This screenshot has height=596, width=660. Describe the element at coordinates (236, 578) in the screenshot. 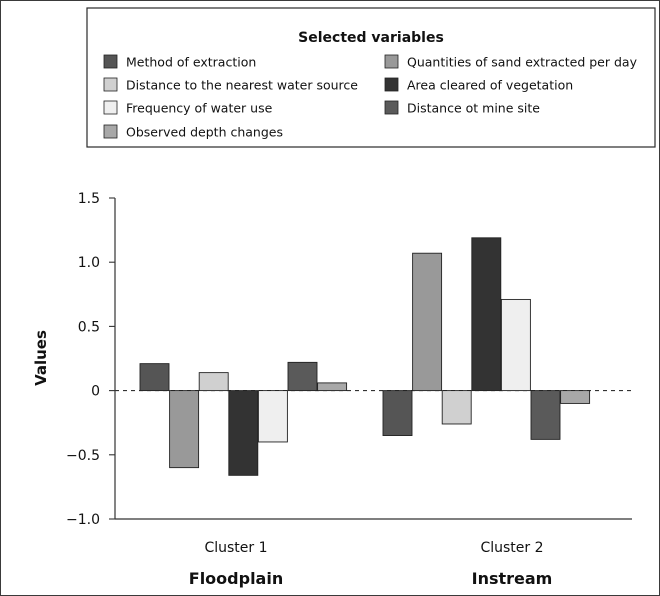

I see `group-label: Floodplain` at that location.